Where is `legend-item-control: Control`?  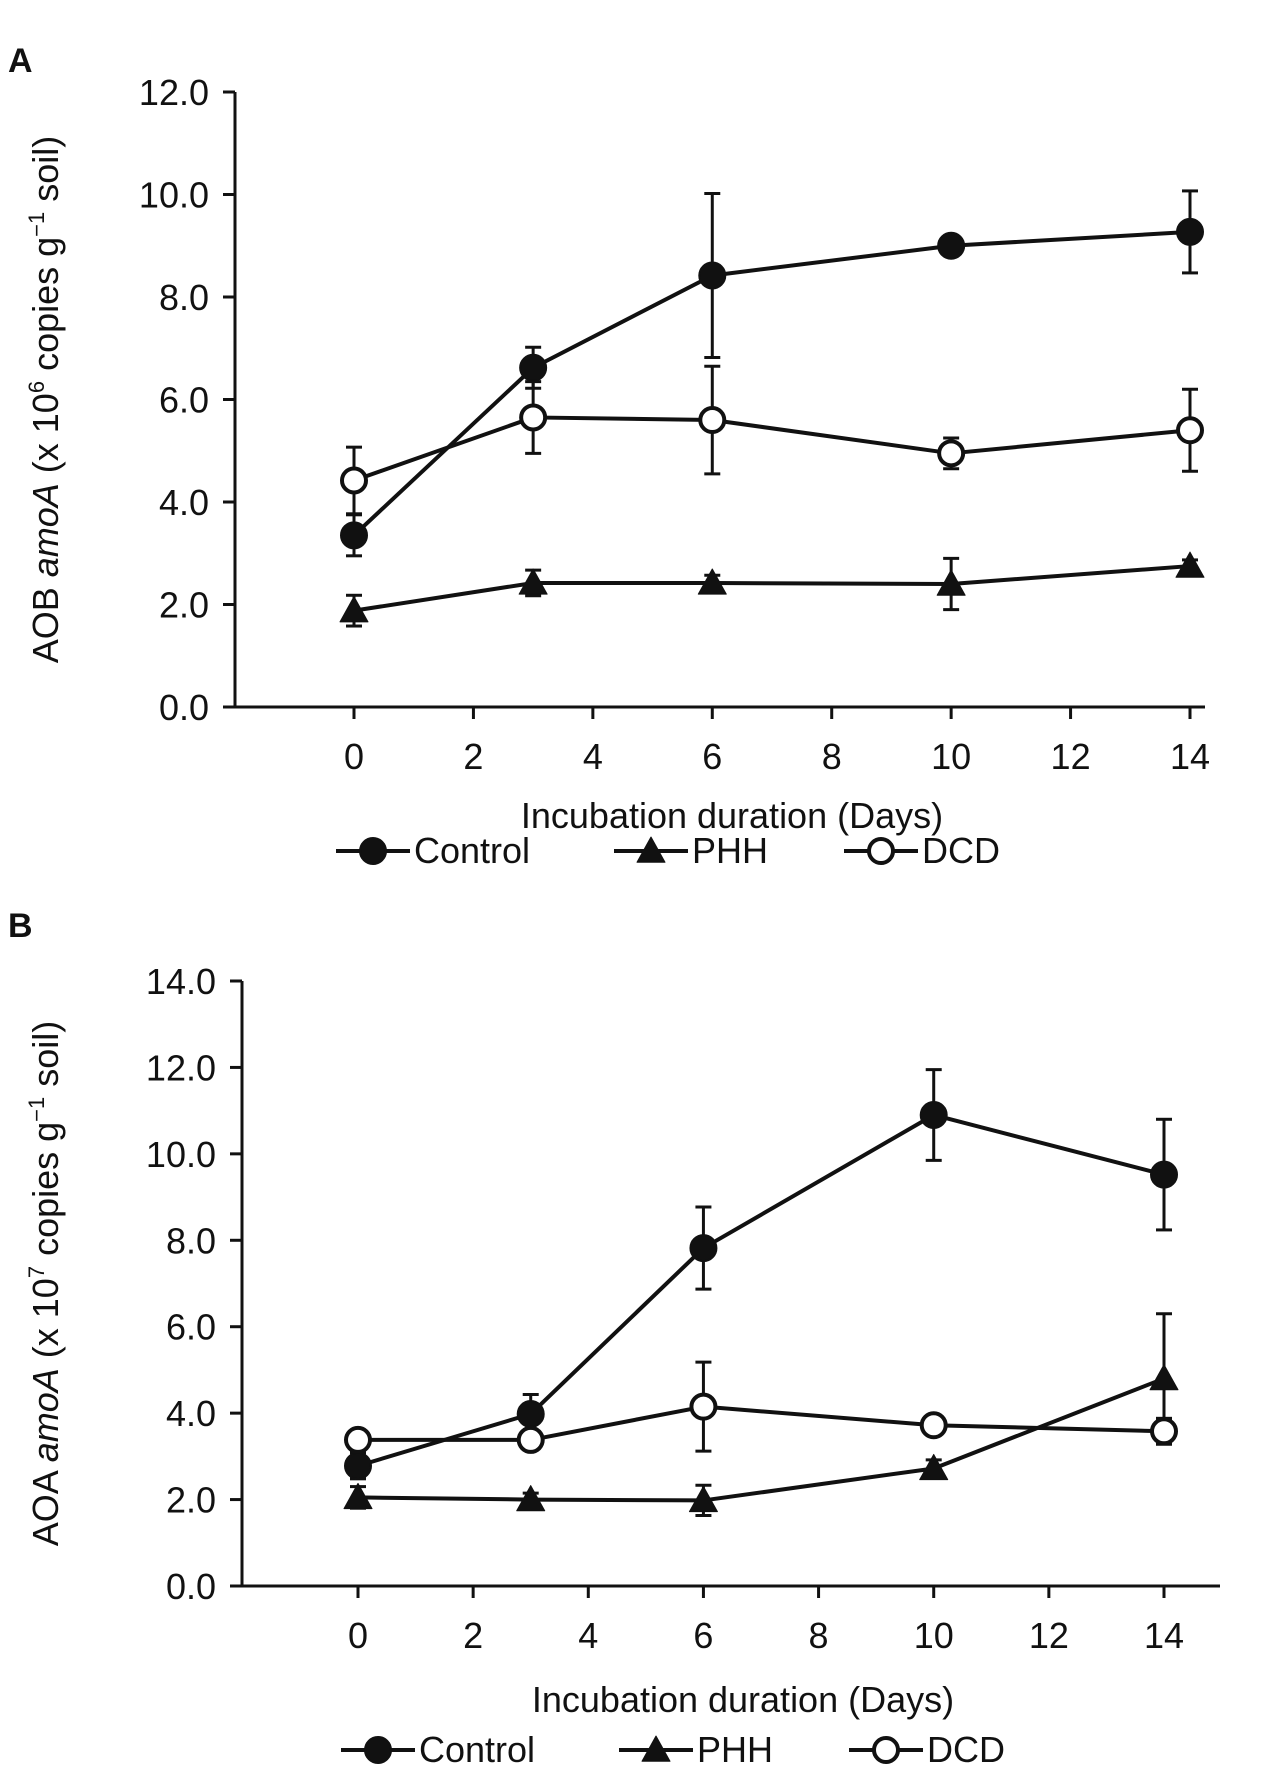 legend-item-control: Control is located at coordinates (433, 850).